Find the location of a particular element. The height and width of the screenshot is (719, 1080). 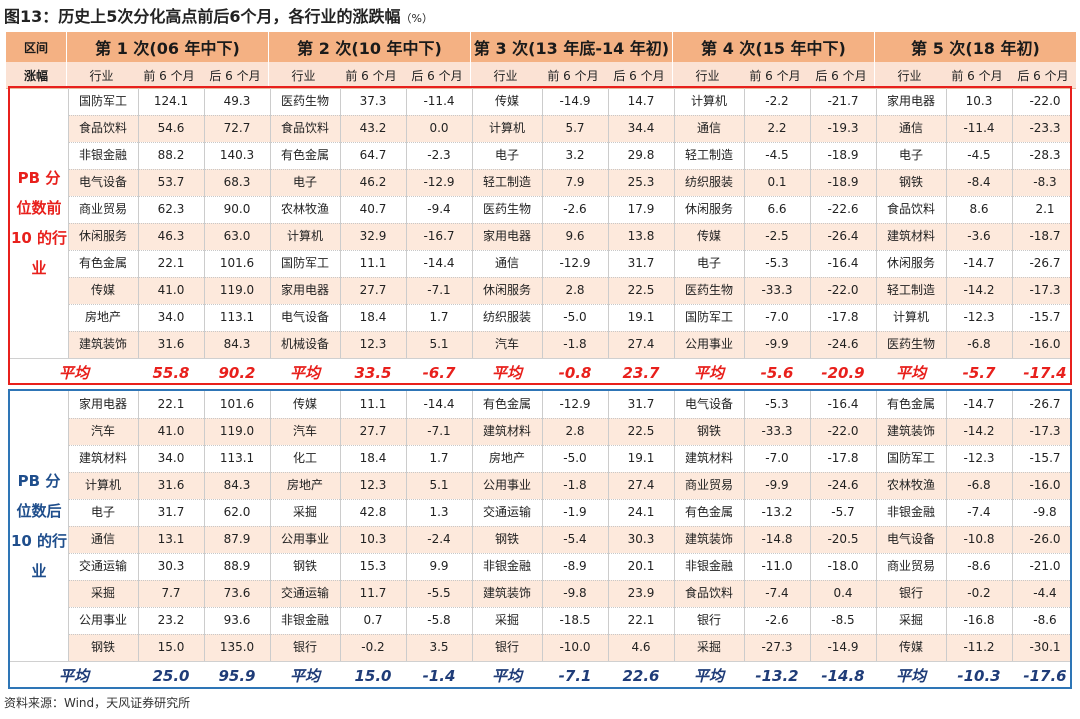

value-before-6m: 54.6 is located at coordinates (171, 128).